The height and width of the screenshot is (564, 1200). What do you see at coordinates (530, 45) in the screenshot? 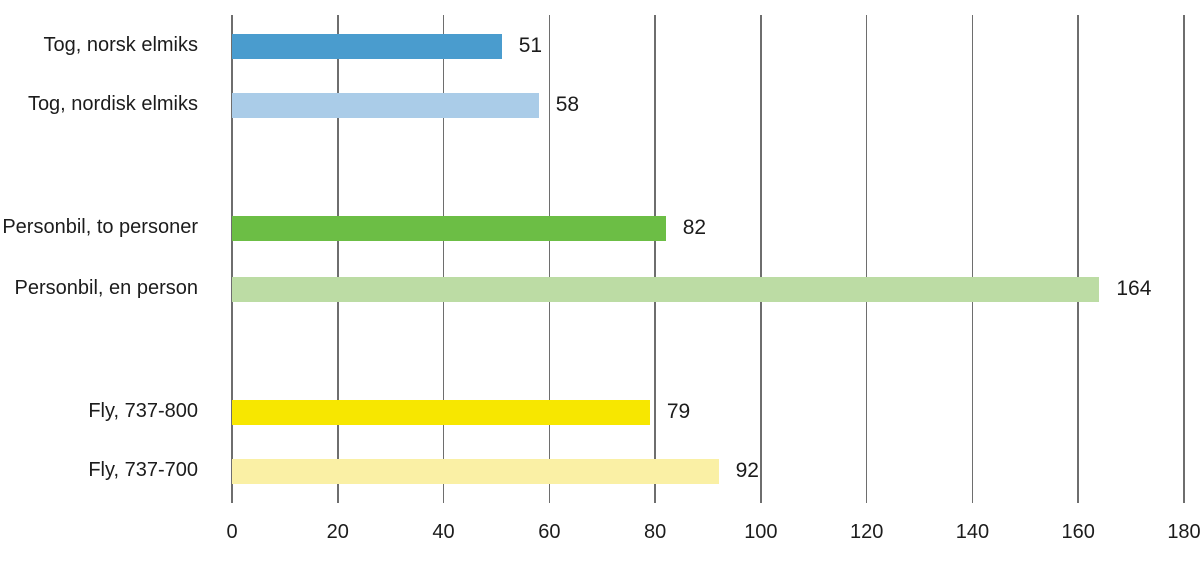
I see `value-label: 51` at bounding box center [530, 45].